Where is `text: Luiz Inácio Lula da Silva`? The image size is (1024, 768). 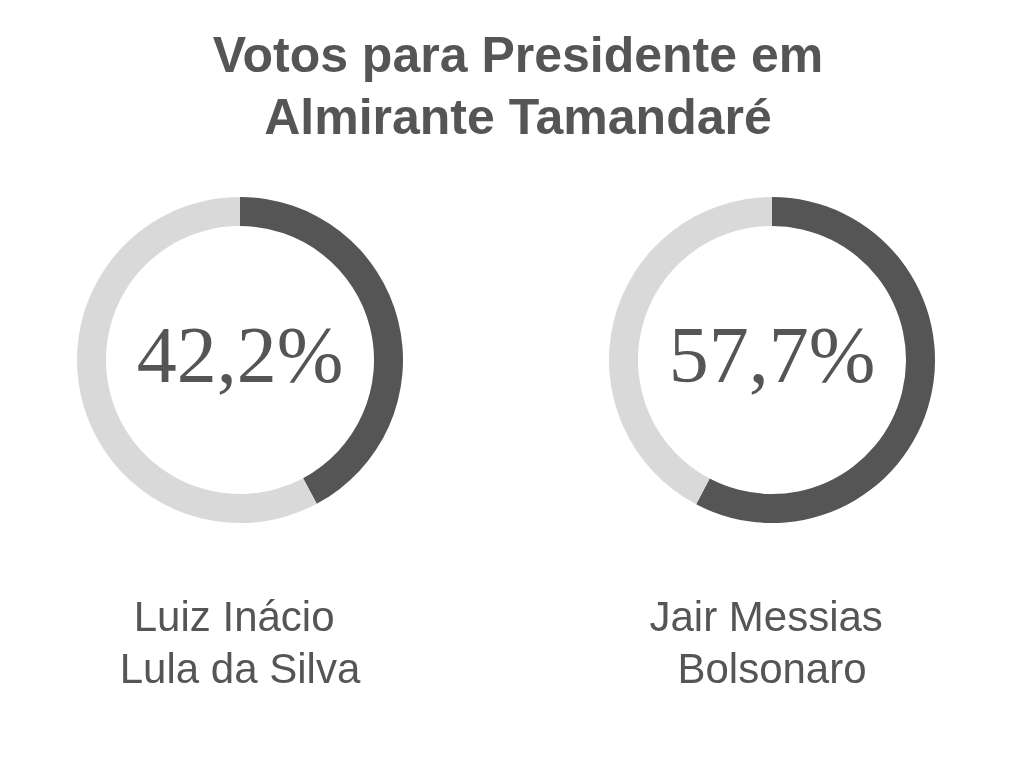 text: Luiz Inácio Lula da Silva is located at coordinates (240, 642).